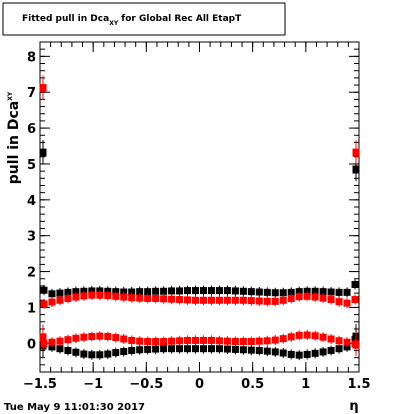 The image size is (400, 414). I want to click on y-tick-label: 5, so click(31, 165).